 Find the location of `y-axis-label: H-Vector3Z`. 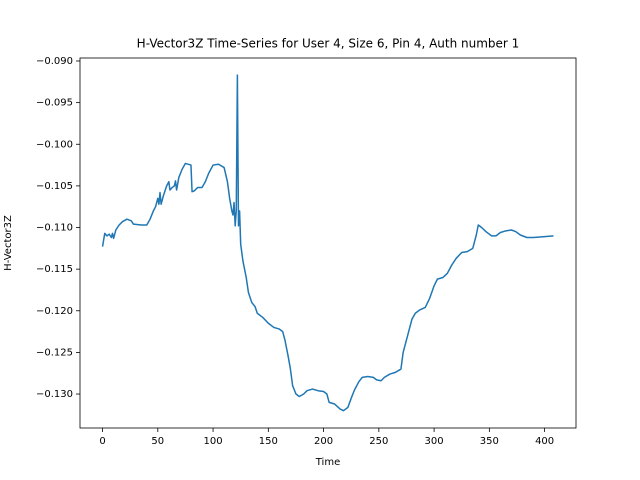

y-axis-label: H-Vector3Z is located at coordinates (8, 243).